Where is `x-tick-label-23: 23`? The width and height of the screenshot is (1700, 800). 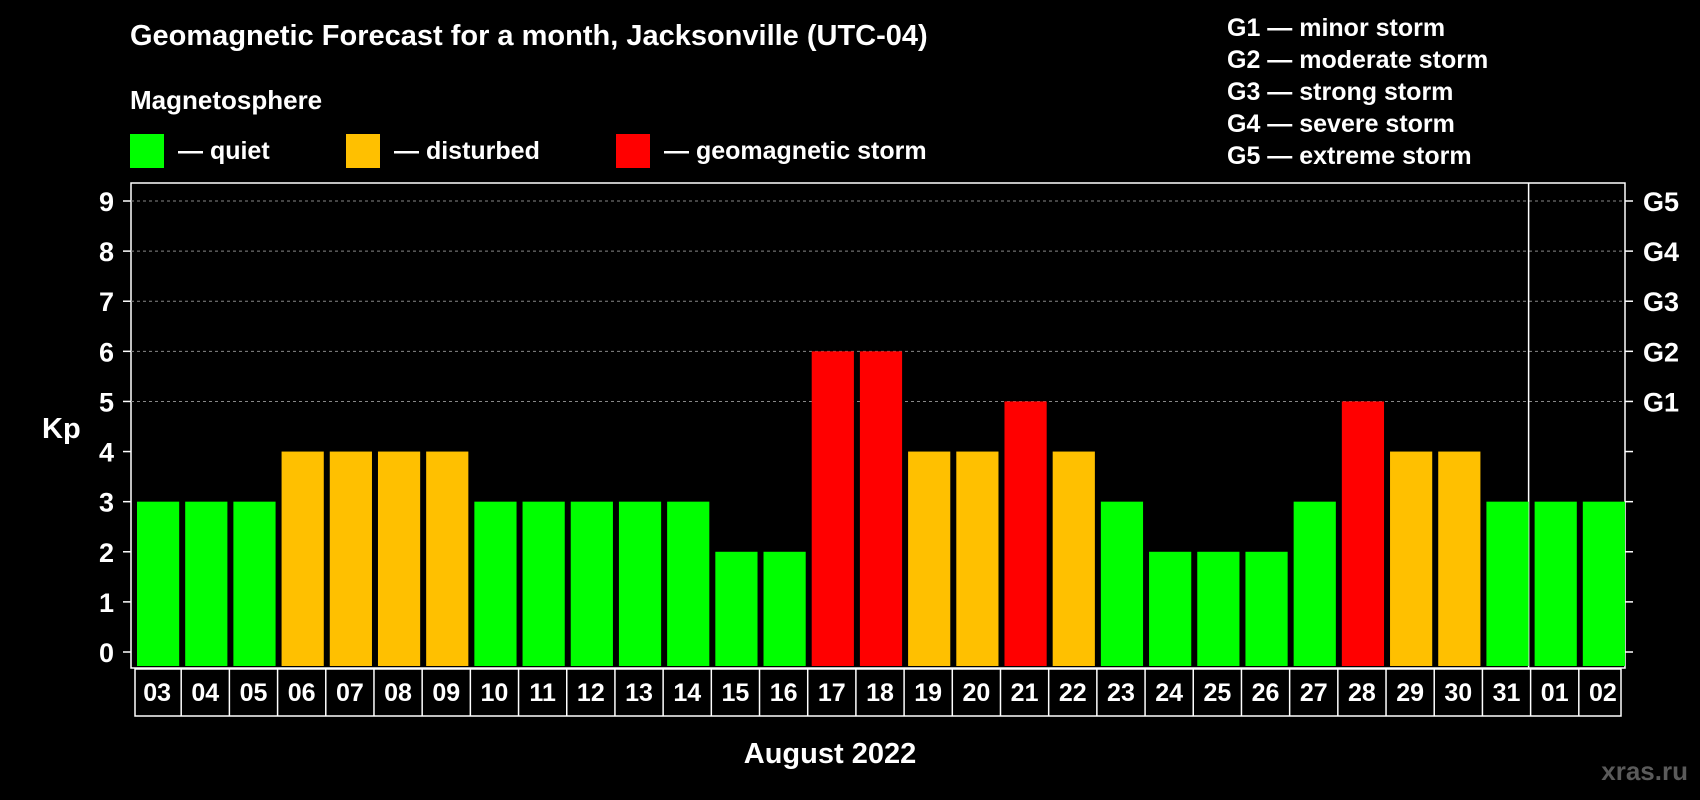
x-tick-label-23: 23 is located at coordinates (1121, 693).